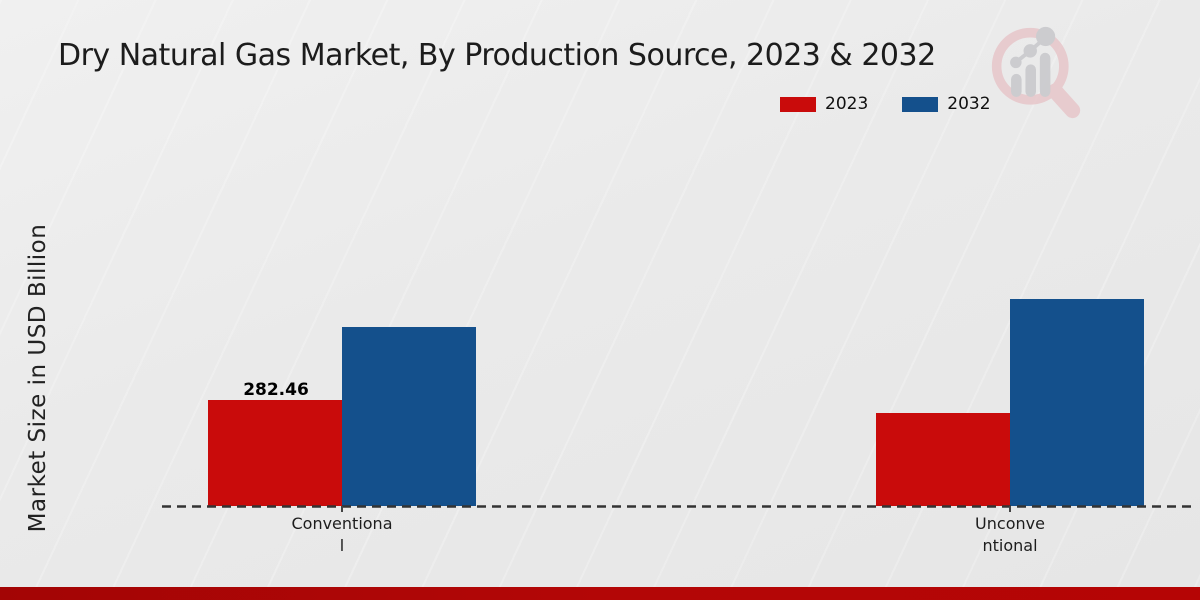 The image size is (1200, 600). What do you see at coordinates (276, 390) in the screenshot?
I see `data-label-conventional-2023: 282.46` at bounding box center [276, 390].